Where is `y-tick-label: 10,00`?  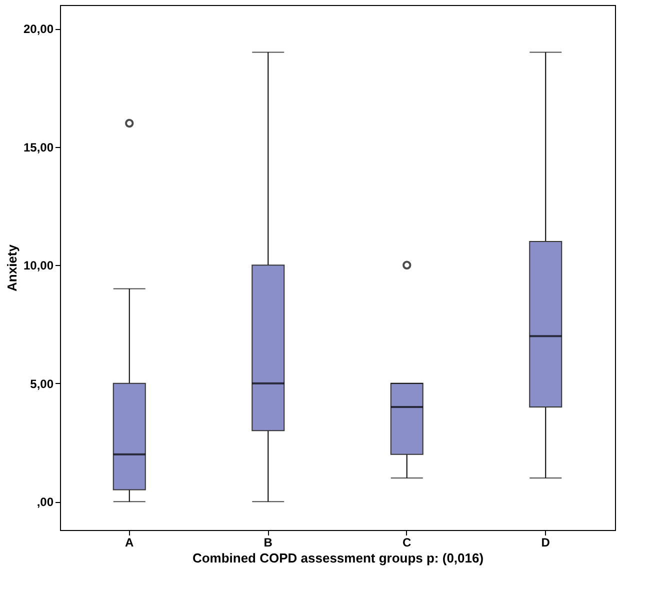 y-tick-label: 10,00 is located at coordinates (38, 265).